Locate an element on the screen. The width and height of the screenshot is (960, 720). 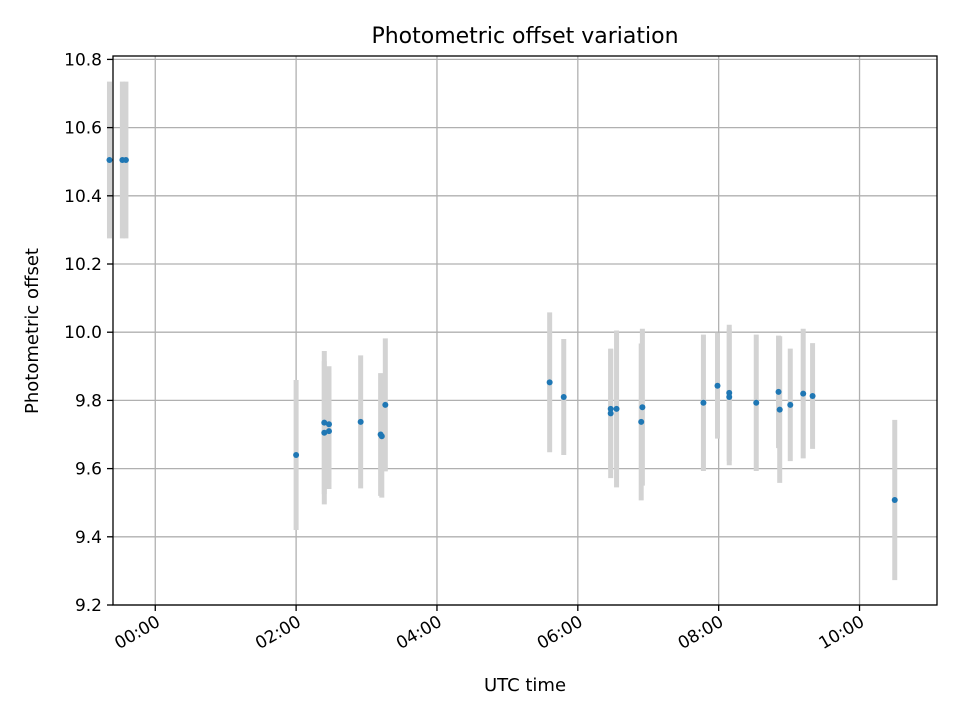
y-tick-label: 10.8 is located at coordinates (83, 60).